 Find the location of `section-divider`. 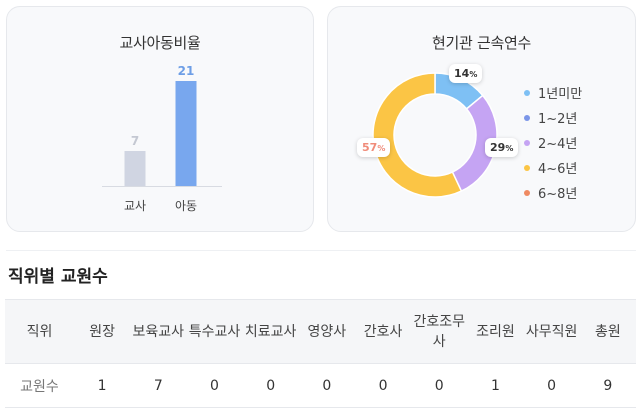

section-divider is located at coordinates (321, 250).